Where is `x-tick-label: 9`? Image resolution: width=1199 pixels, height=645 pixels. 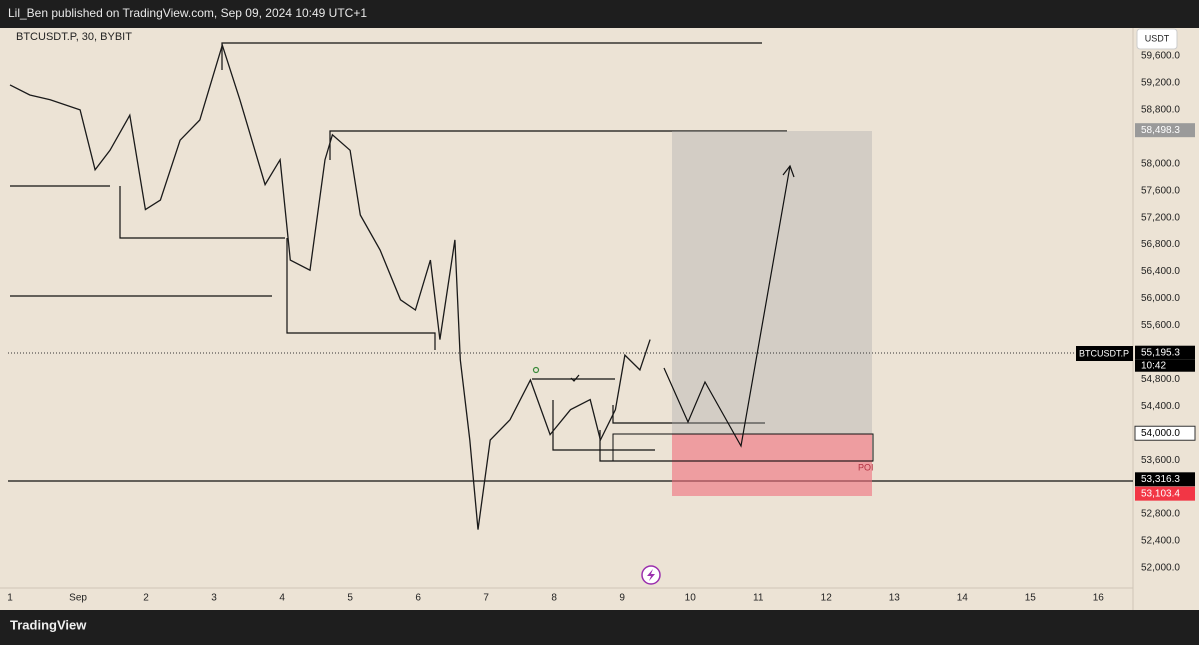
x-tick-label: 9 is located at coordinates (622, 598).